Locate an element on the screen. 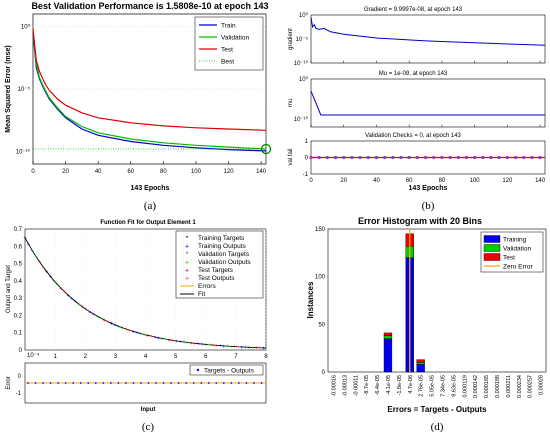  panel-d-xtick-9: 5.05e-05 is located at coordinates (433, 386).